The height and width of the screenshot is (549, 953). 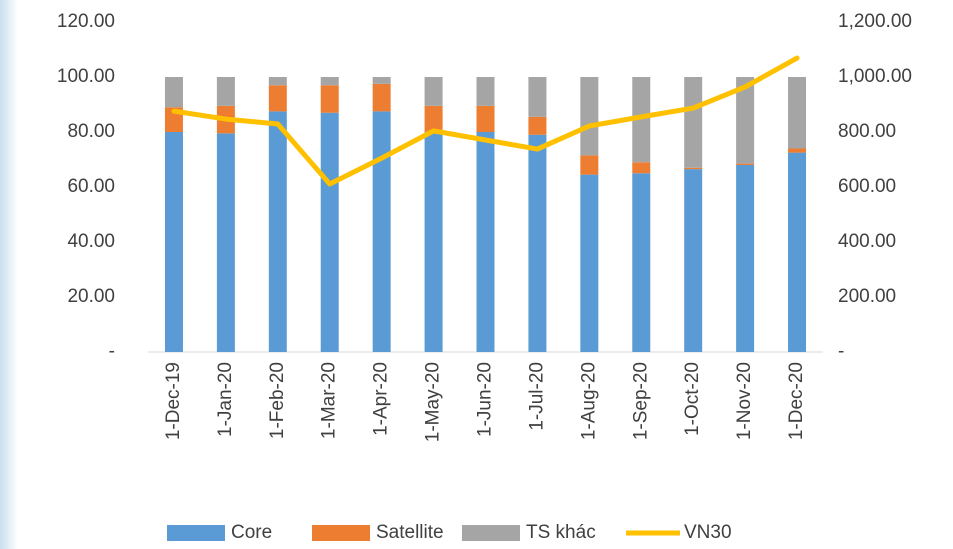 I want to click on x-tick-label: 1-Aug-20, so click(x=588, y=401).